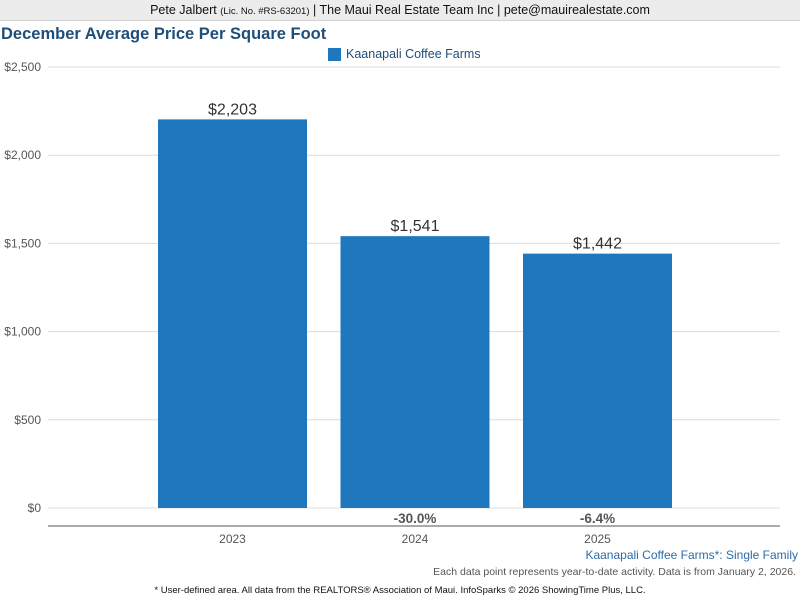 Image resolution: width=800 pixels, height=600 pixels. What do you see at coordinates (22, 243) in the screenshot?
I see `y-tick-label: $1,500` at bounding box center [22, 243].